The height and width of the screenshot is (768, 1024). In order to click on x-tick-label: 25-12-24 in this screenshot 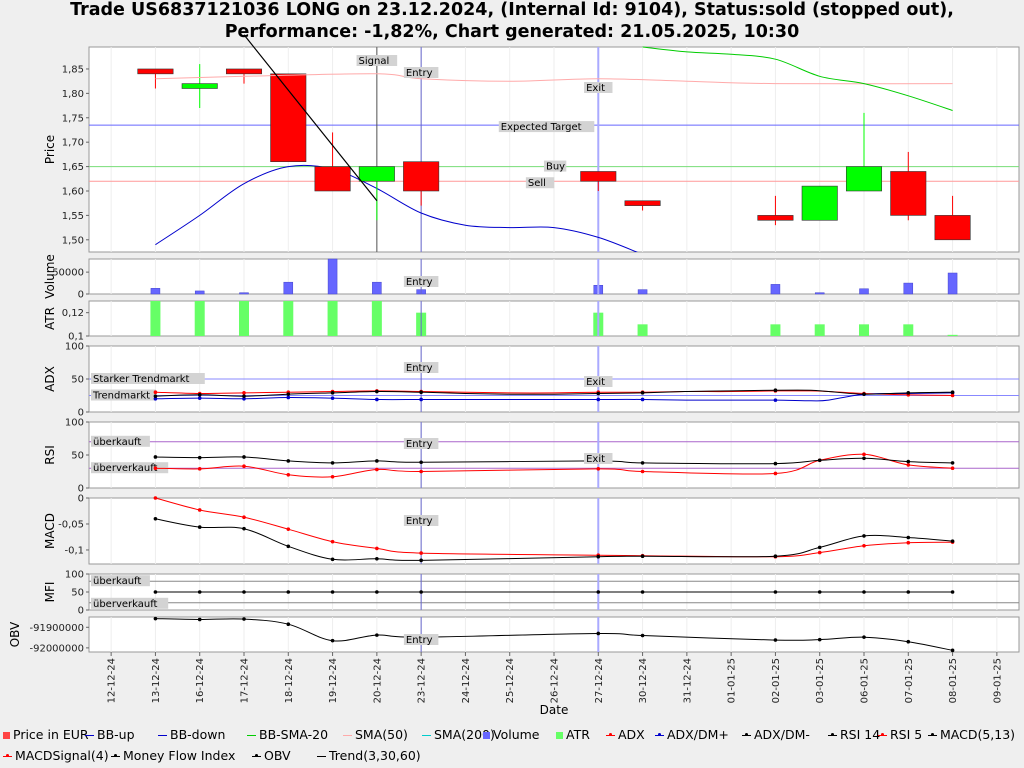, I will do `click(510, 680)`.